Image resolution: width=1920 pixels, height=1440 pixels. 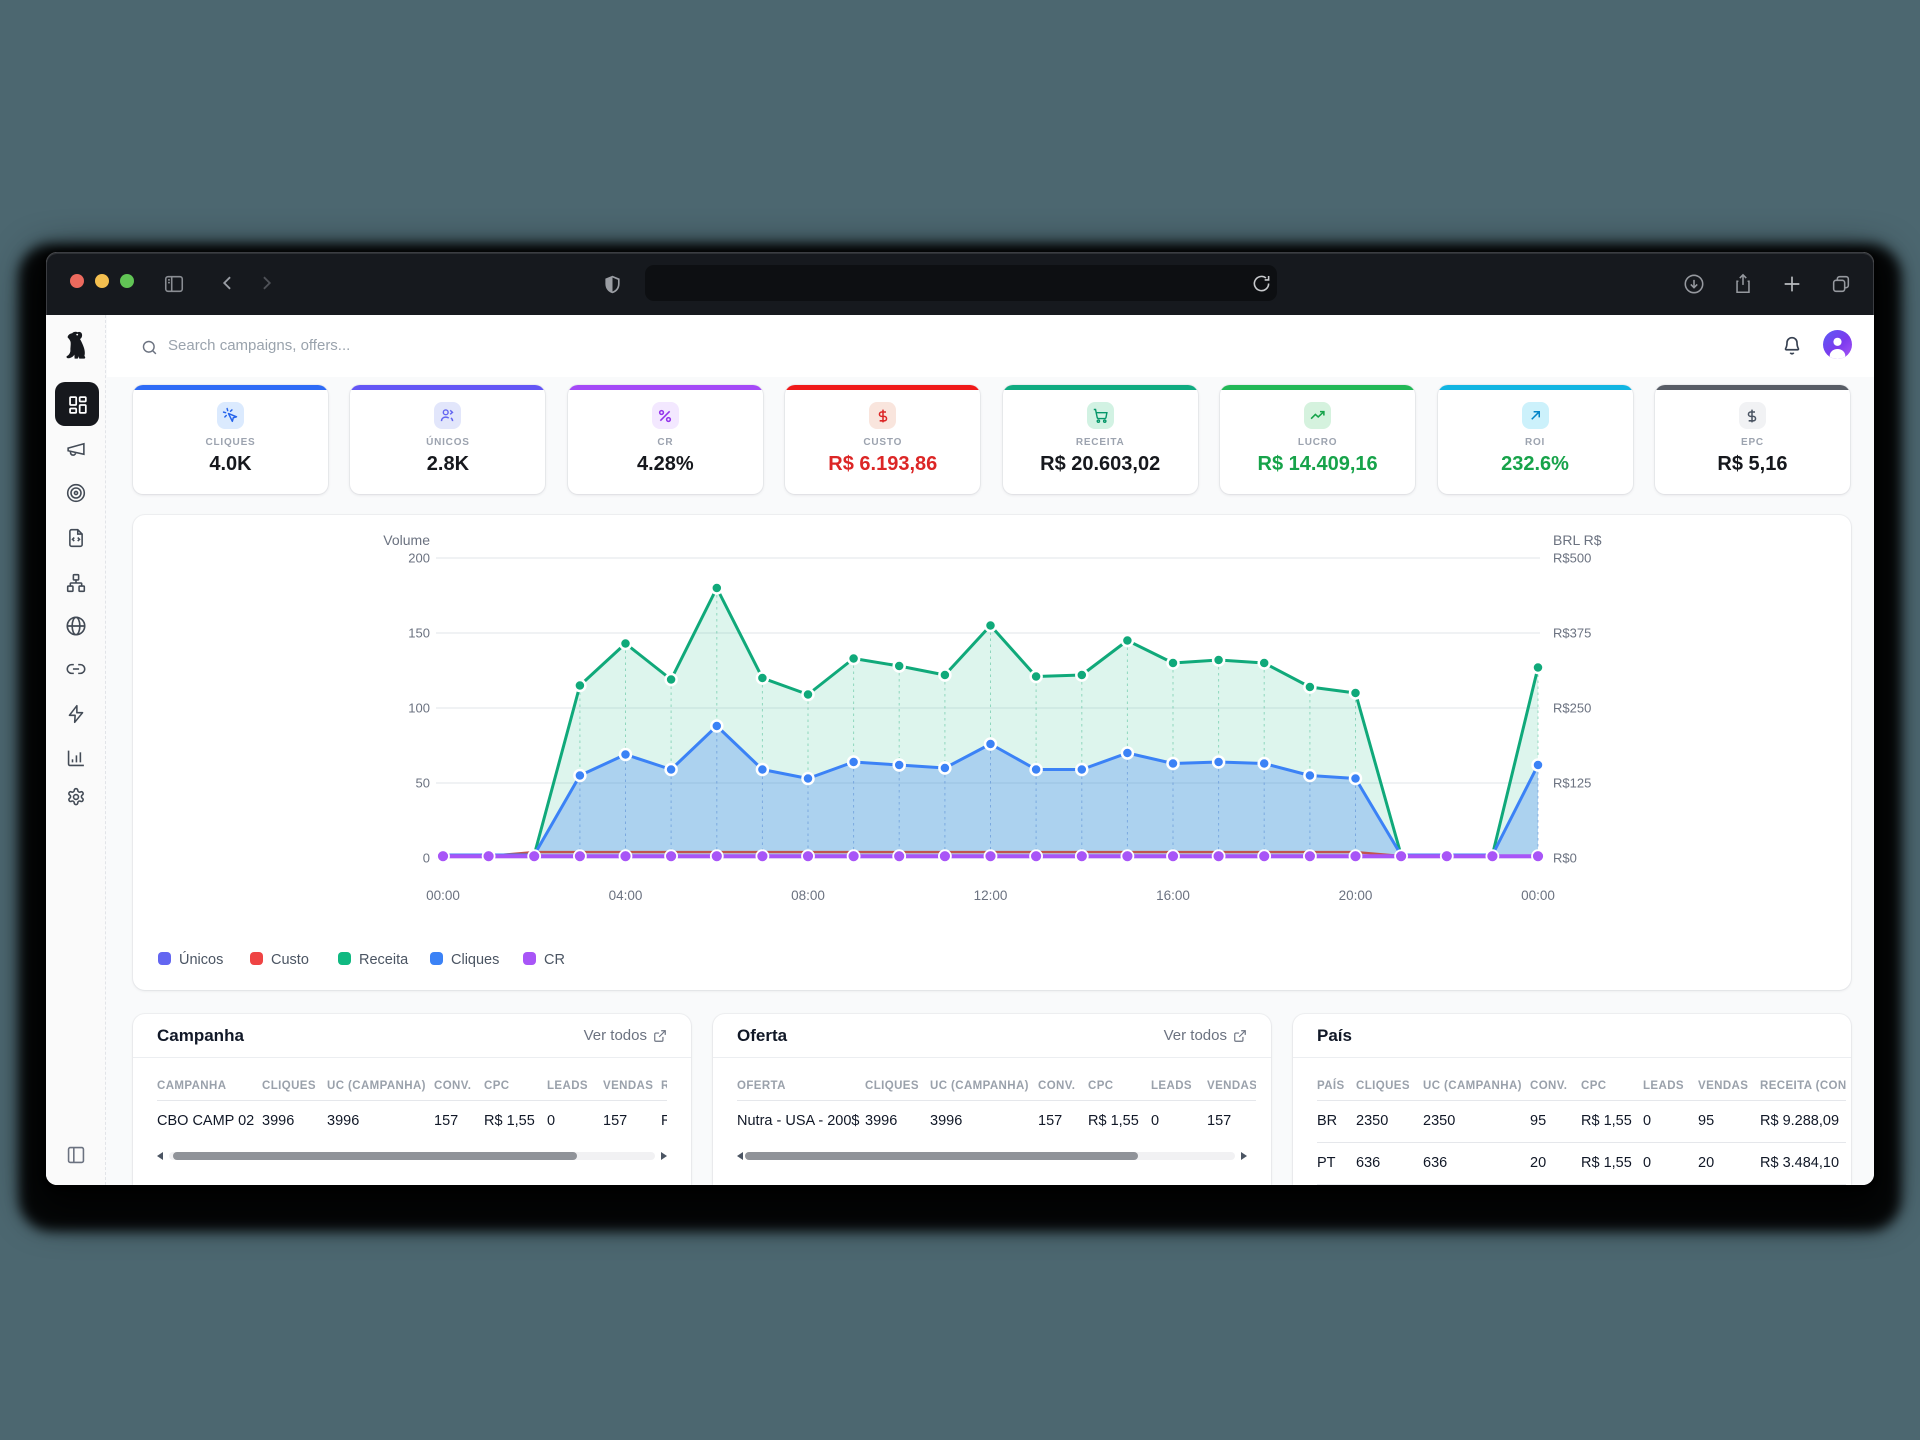 What do you see at coordinates (475, 960) in the screenshot?
I see `svg-text: Cliques` at bounding box center [475, 960].